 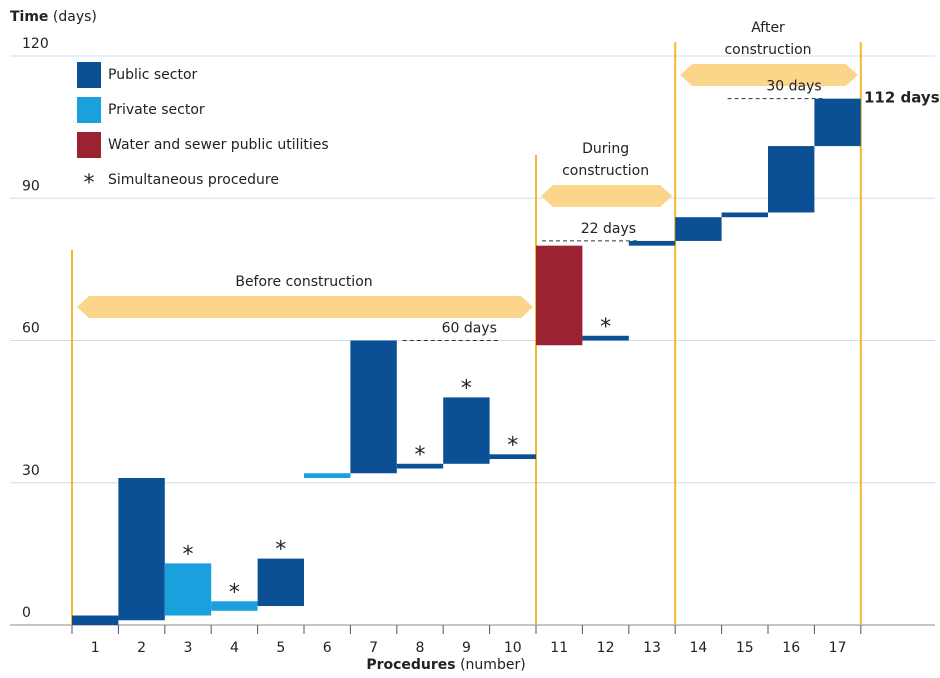 What do you see at coordinates (791, 648) in the screenshot?
I see `x-tick-label: 16` at bounding box center [791, 648].